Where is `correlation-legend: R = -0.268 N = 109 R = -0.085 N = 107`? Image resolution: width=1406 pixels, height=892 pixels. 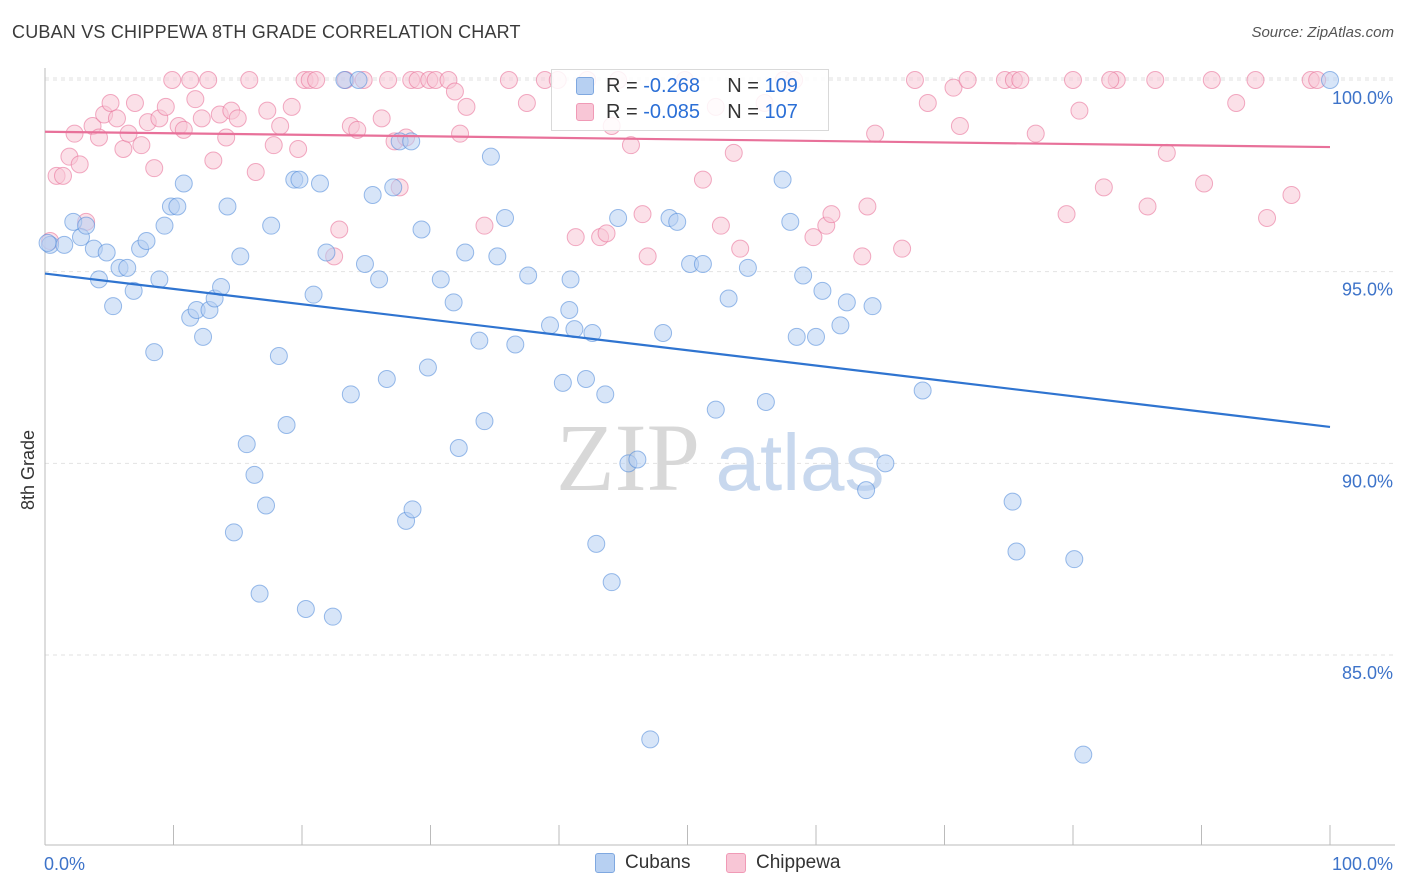
correlation-legend: R = -0.268 N = 109 R = -0.085 N = 107 is located at coordinates (690, 100).